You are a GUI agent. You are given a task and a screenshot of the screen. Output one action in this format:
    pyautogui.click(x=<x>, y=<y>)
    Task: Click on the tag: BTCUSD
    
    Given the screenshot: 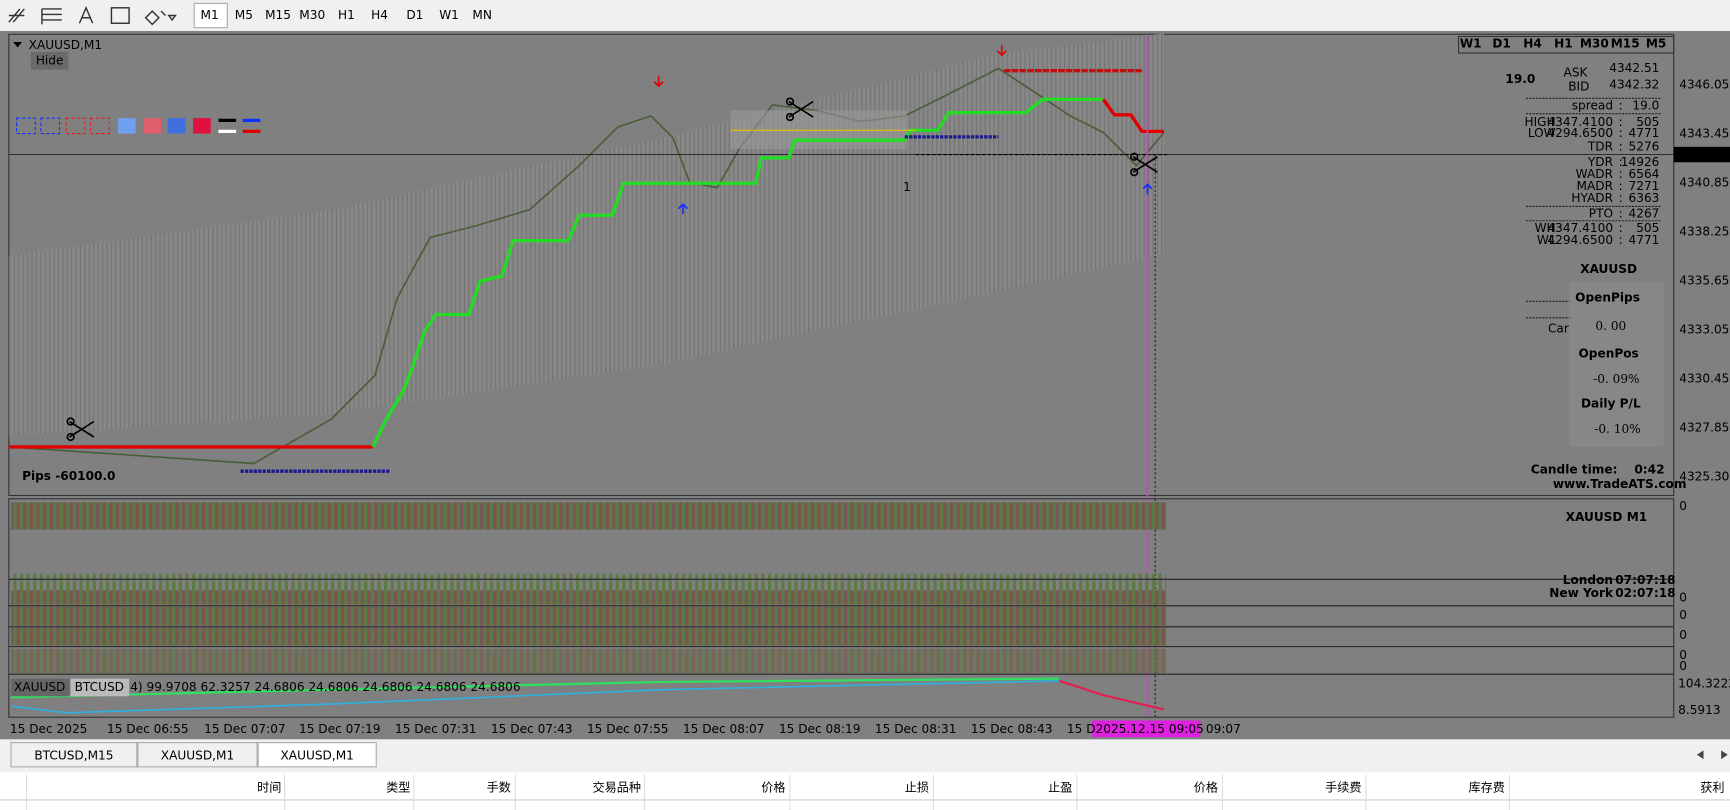 What is the action you would take?
    pyautogui.click(x=99, y=687)
    